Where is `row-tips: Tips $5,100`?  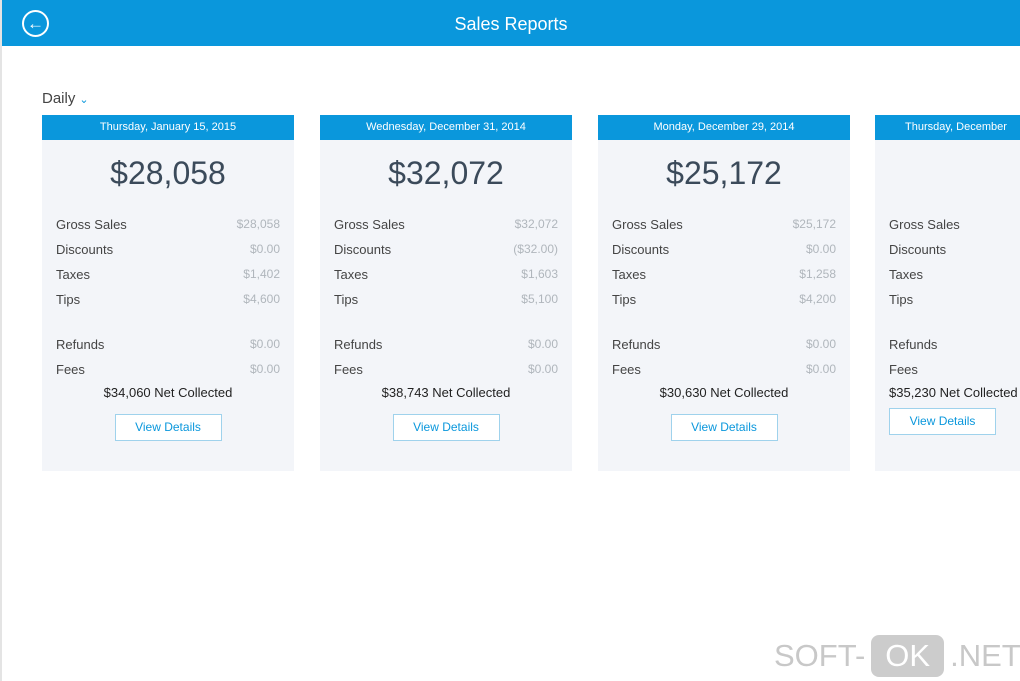 row-tips: Tips $5,100 is located at coordinates (446, 299).